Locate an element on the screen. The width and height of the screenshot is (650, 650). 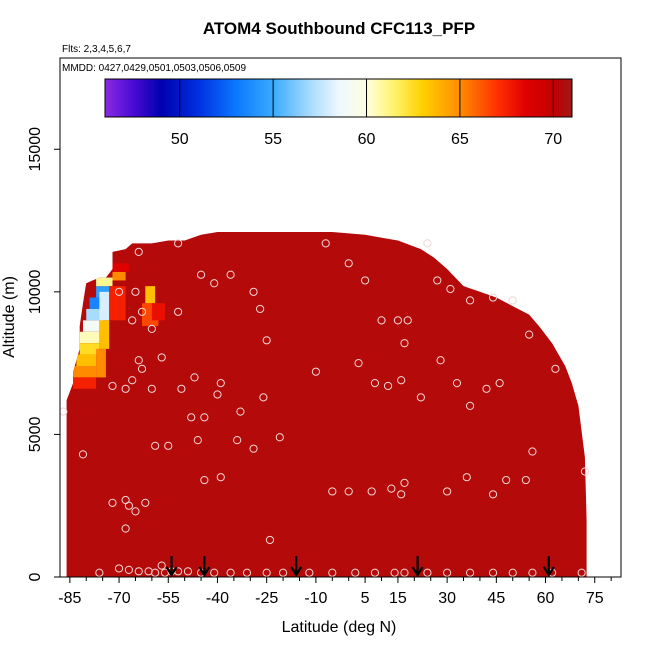
x-axis: -85 -70 -55 -40 -25 -10 5 15 30 45 60 75 is located at coordinates (335, 592).